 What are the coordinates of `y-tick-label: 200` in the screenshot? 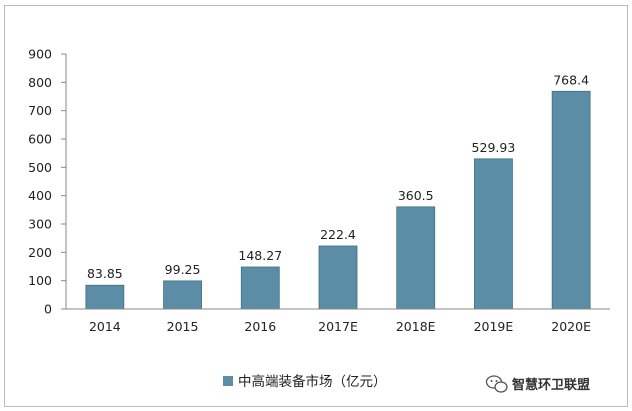 It's located at (40, 252).